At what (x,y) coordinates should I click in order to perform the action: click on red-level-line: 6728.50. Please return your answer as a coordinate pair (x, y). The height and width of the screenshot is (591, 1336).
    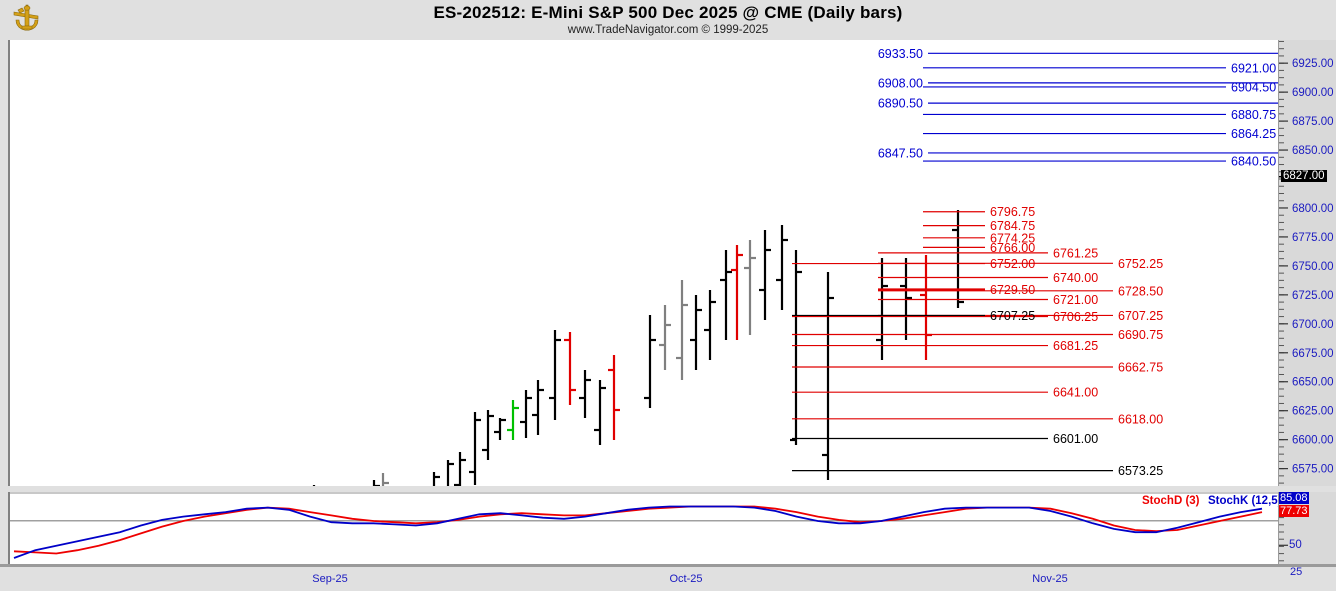
    Looking at the image, I should click on (1020, 291).